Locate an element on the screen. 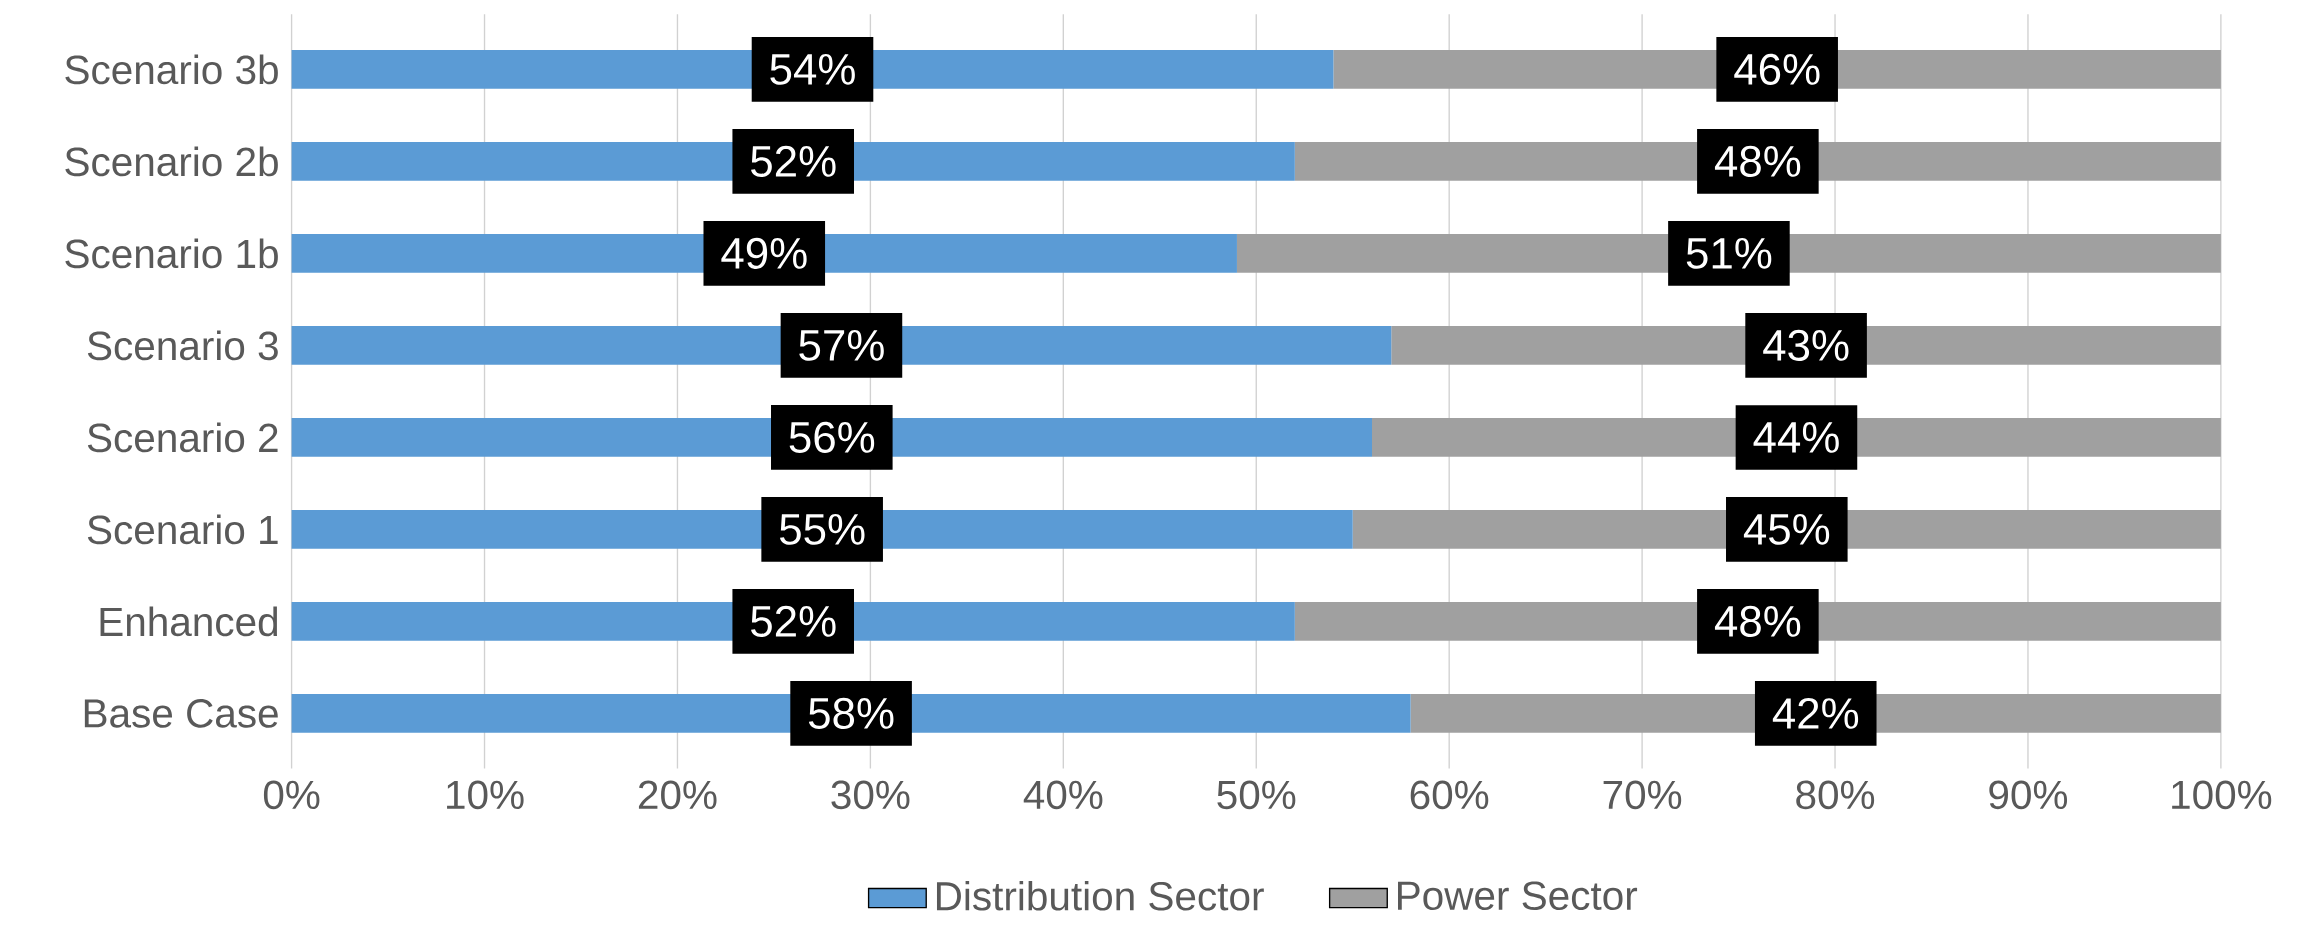  x-tick-label: 30% is located at coordinates (870, 795).